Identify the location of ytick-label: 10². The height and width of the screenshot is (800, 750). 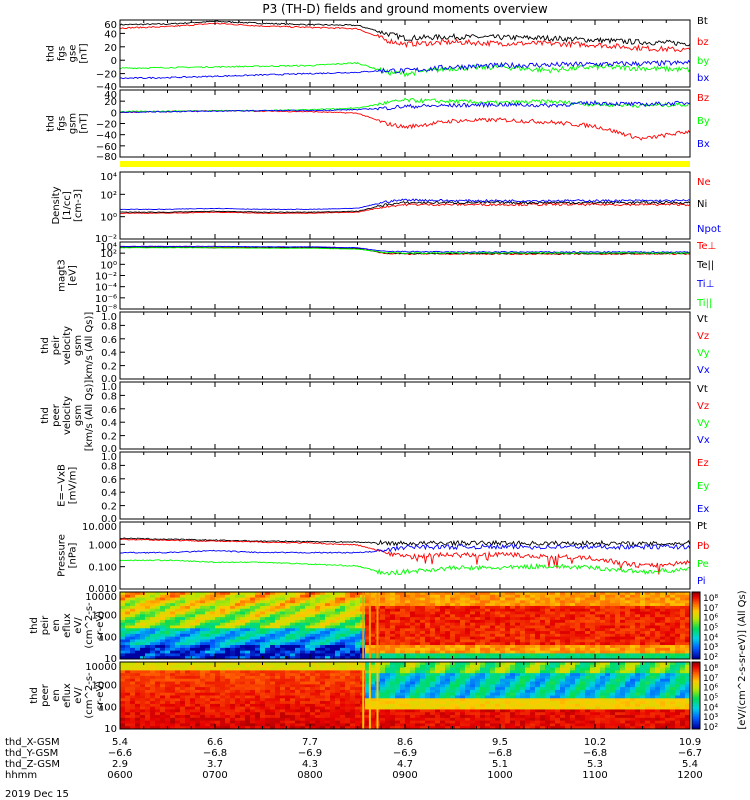
(108, 254).